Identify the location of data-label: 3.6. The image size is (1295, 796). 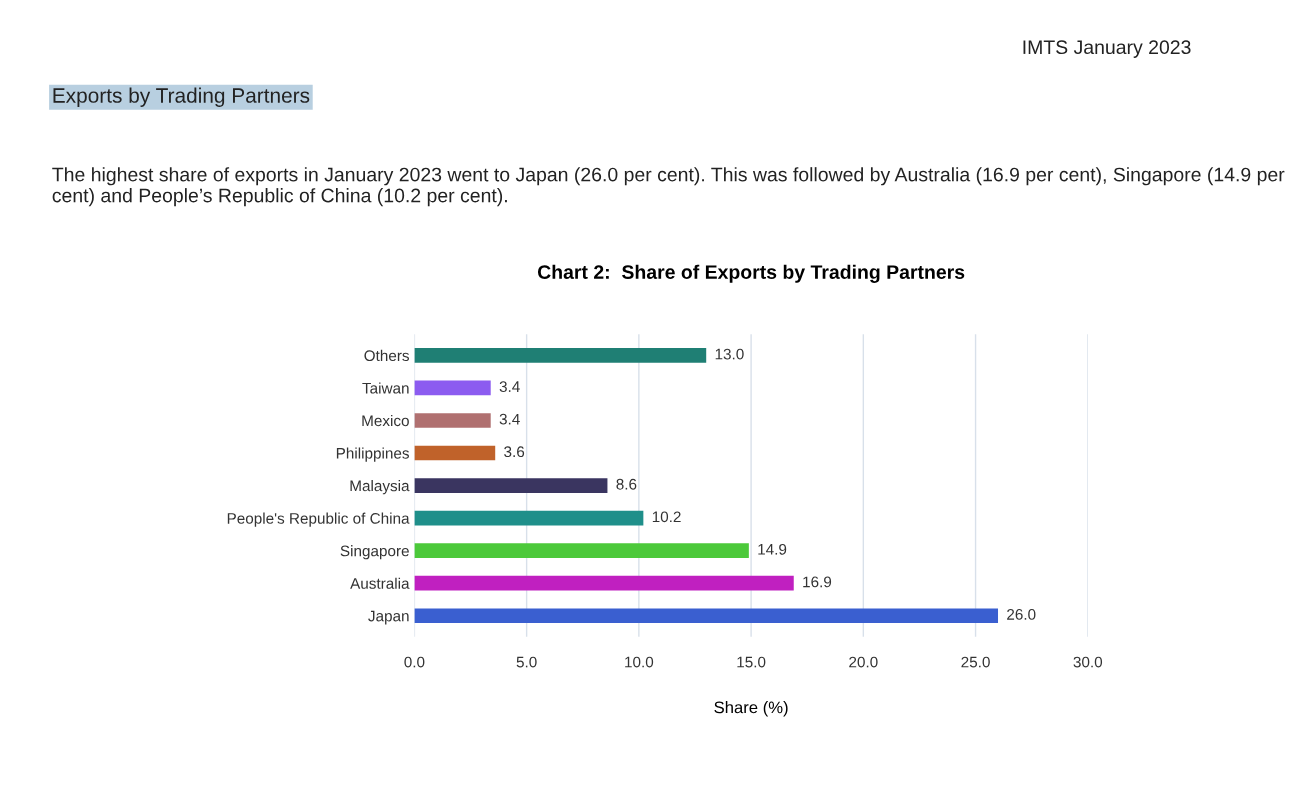
(514, 452).